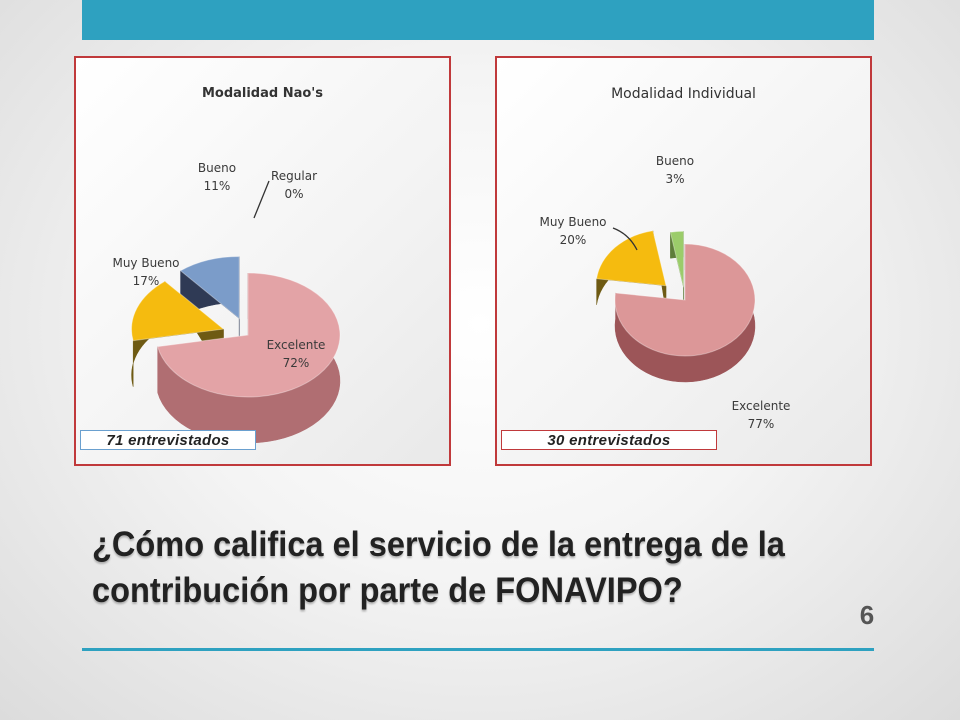 Image resolution: width=960 pixels, height=720 pixels. I want to click on respondents-count-individual: 30 entrevistados, so click(609, 440).